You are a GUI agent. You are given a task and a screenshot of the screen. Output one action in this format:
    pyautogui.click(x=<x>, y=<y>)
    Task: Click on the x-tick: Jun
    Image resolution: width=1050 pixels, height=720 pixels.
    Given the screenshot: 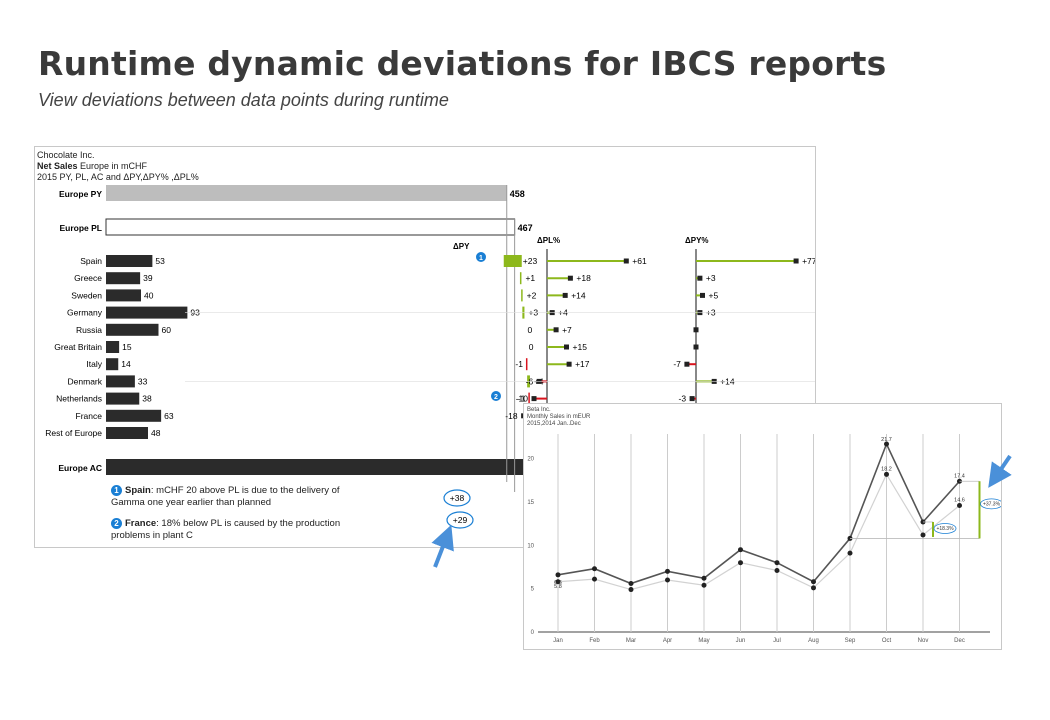 What is the action you would take?
    pyautogui.click(x=741, y=641)
    